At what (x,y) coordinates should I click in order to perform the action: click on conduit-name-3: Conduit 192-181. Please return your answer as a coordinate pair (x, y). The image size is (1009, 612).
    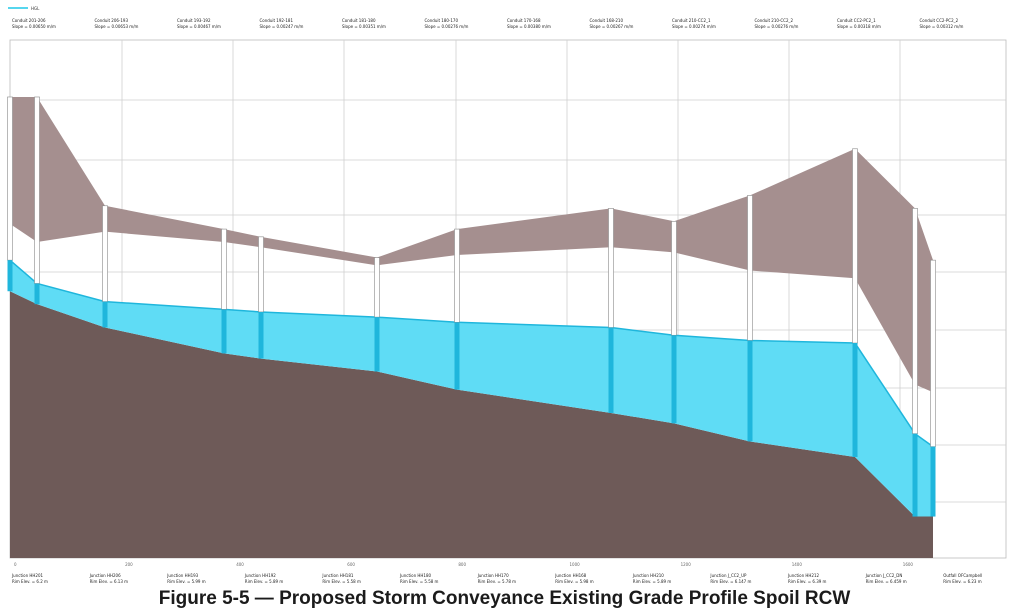
    Looking at the image, I should click on (277, 20).